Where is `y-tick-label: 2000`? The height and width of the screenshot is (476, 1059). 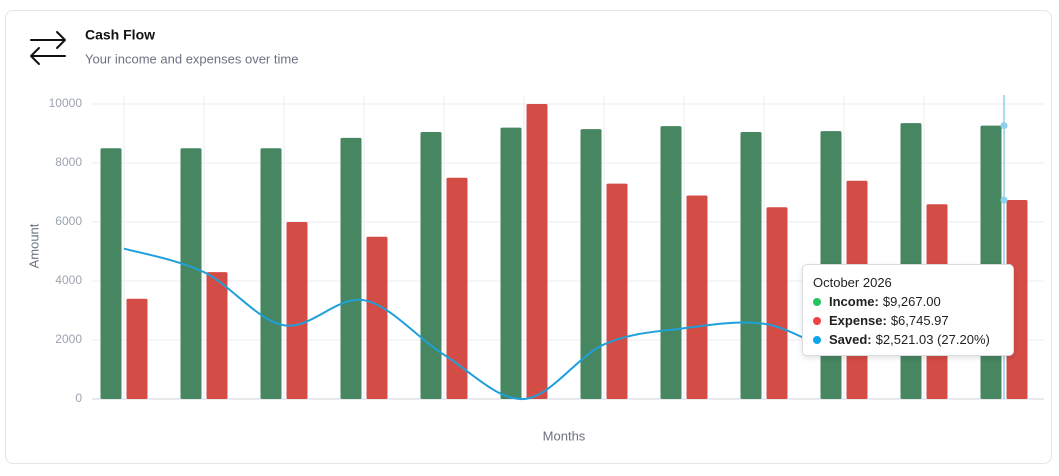
y-tick-label: 2000 is located at coordinates (68, 339).